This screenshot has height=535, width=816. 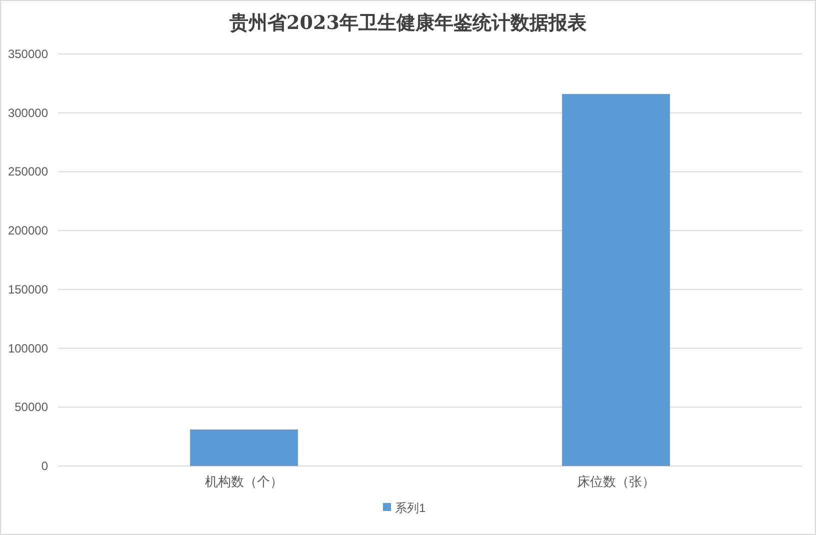 I want to click on y-tick-label: 250000, so click(x=28, y=171).